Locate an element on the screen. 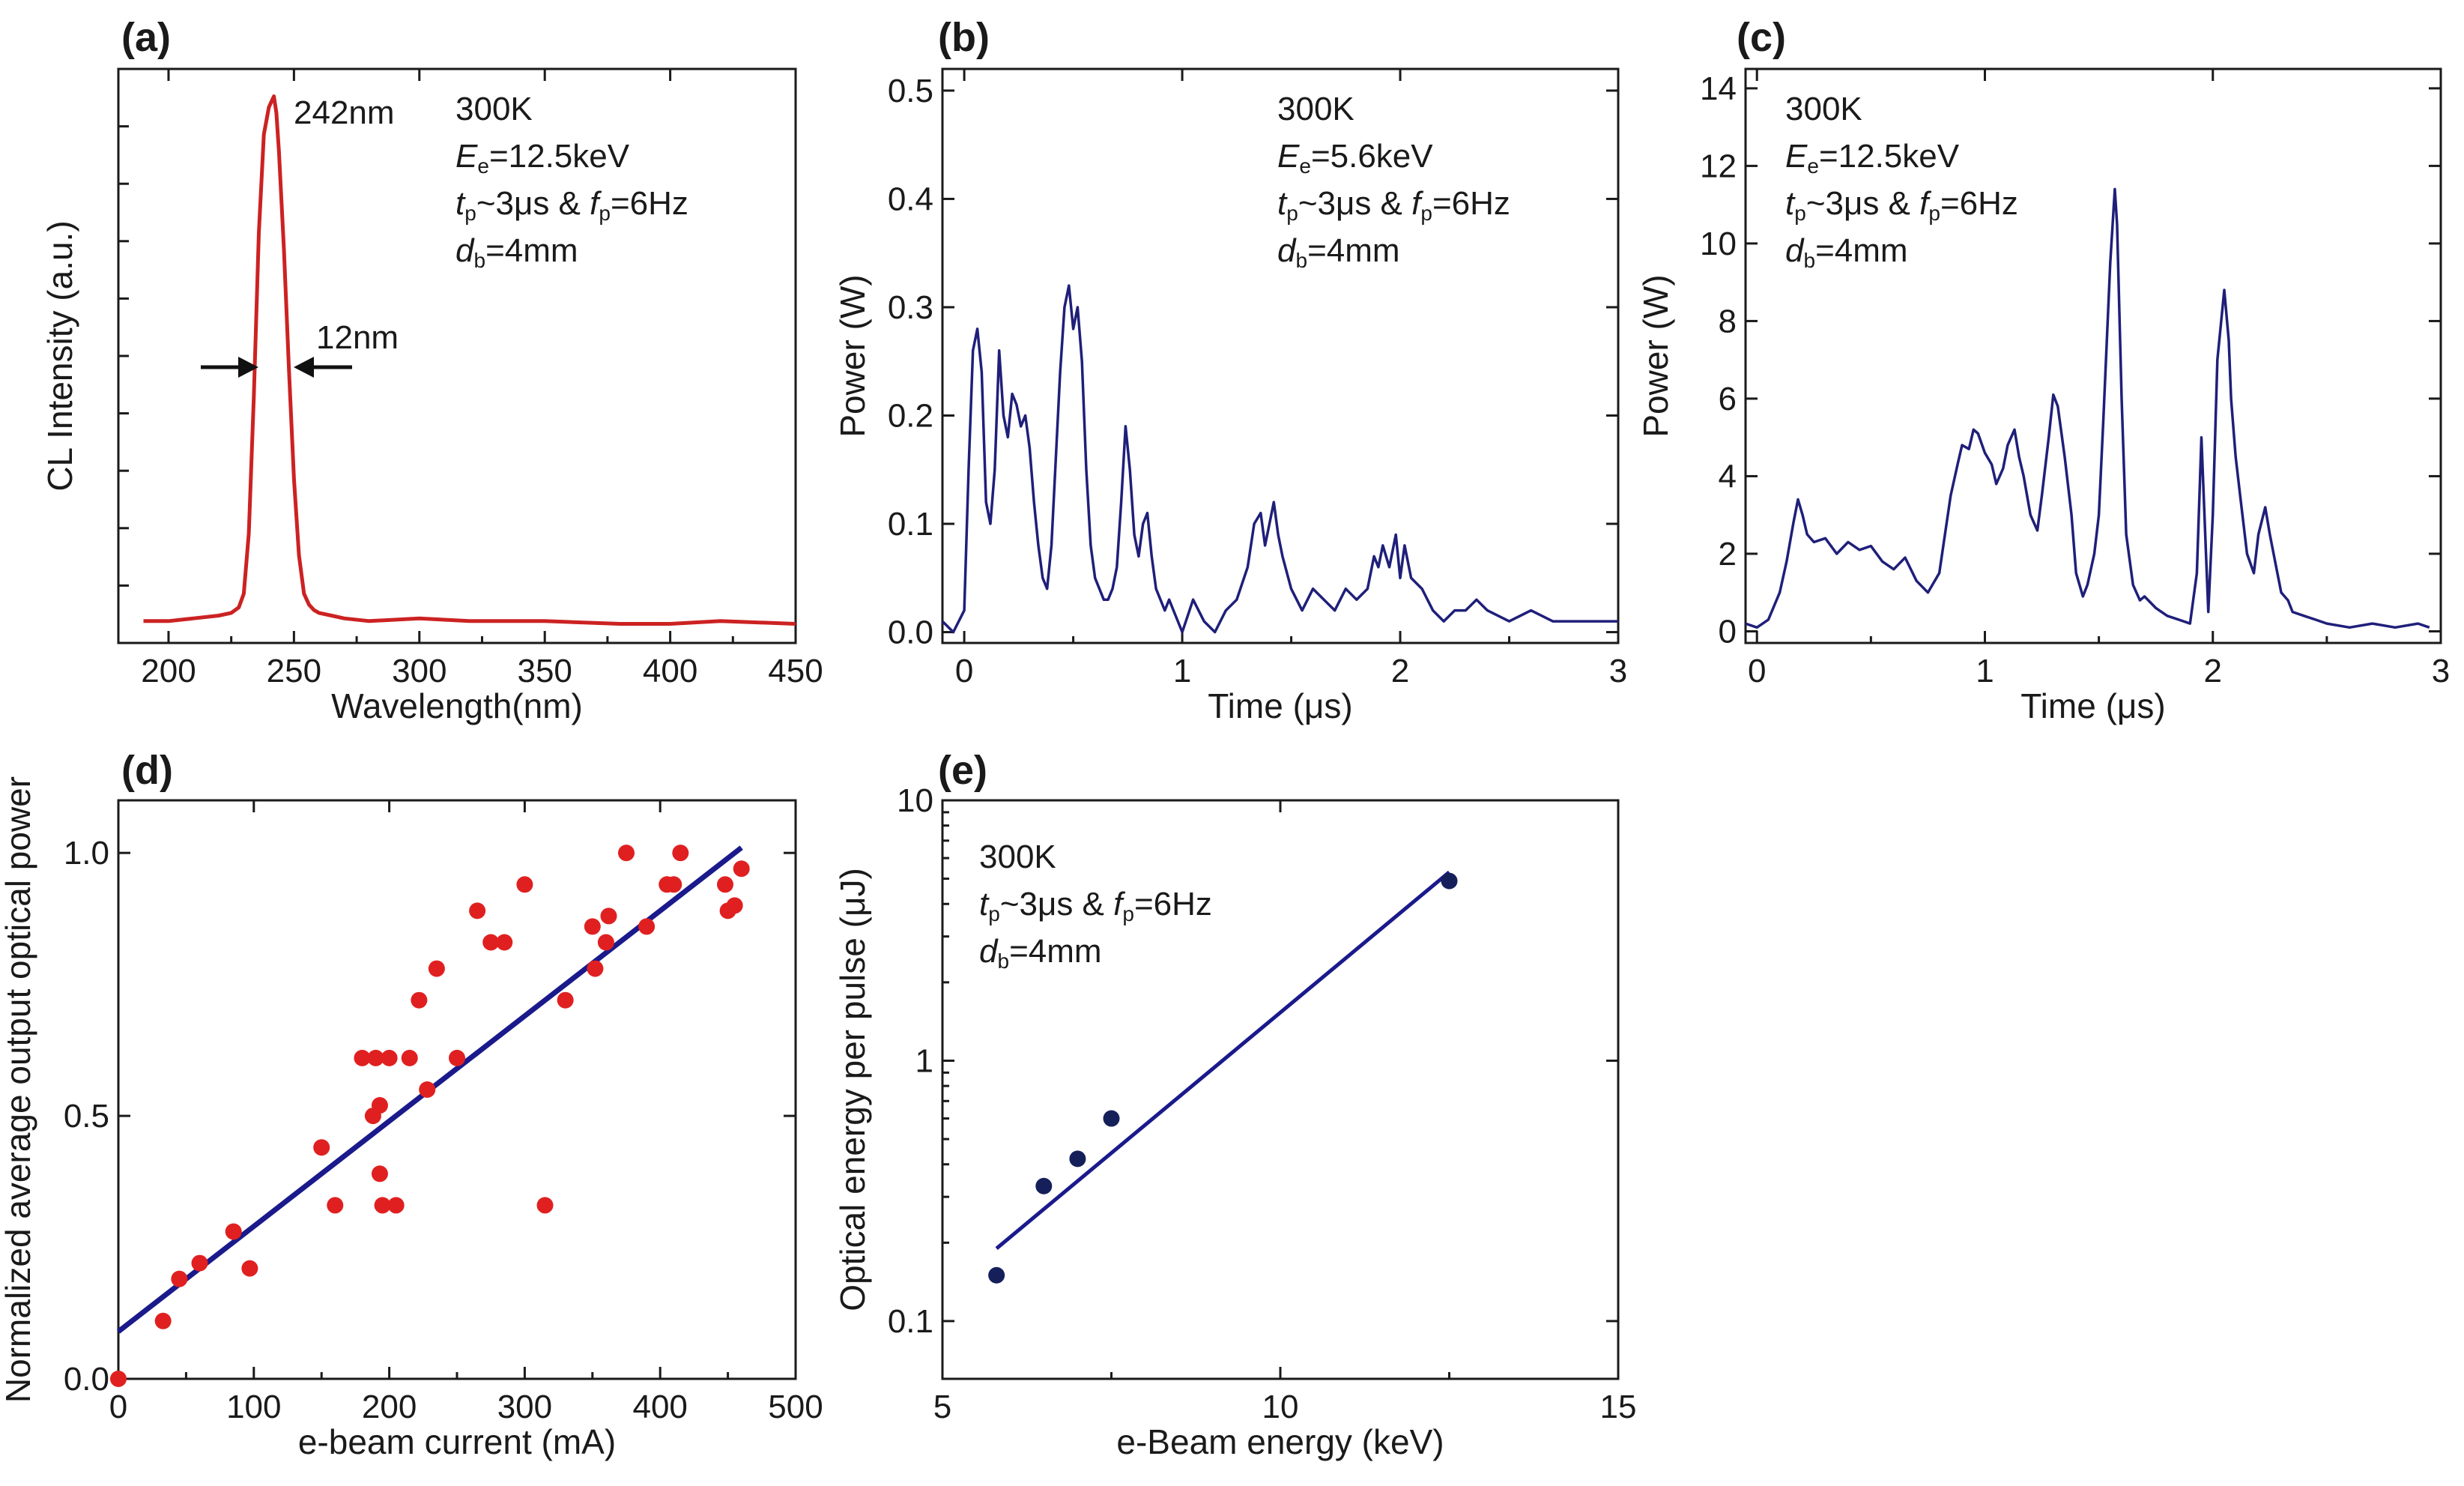  x-tick-label: 15 is located at coordinates (1618, 1407).